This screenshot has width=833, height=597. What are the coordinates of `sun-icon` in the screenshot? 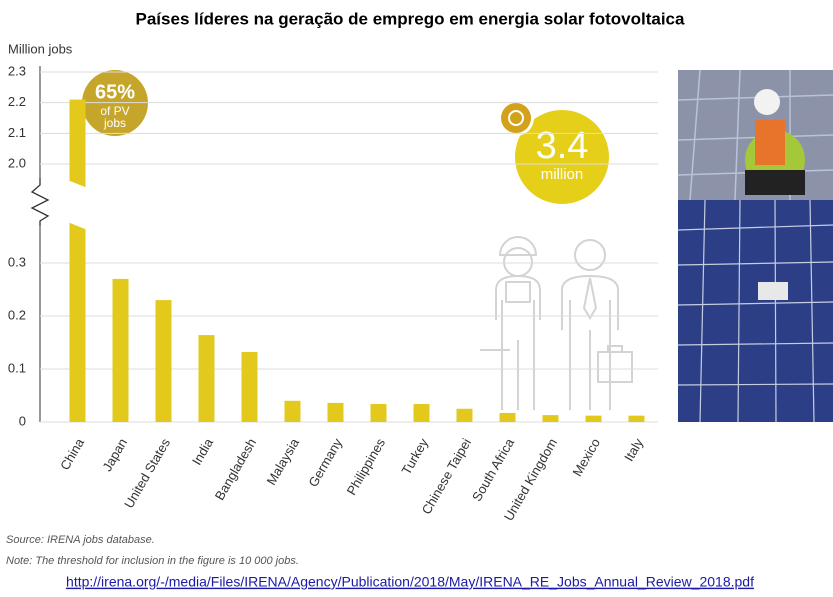 It's located at (516, 118).